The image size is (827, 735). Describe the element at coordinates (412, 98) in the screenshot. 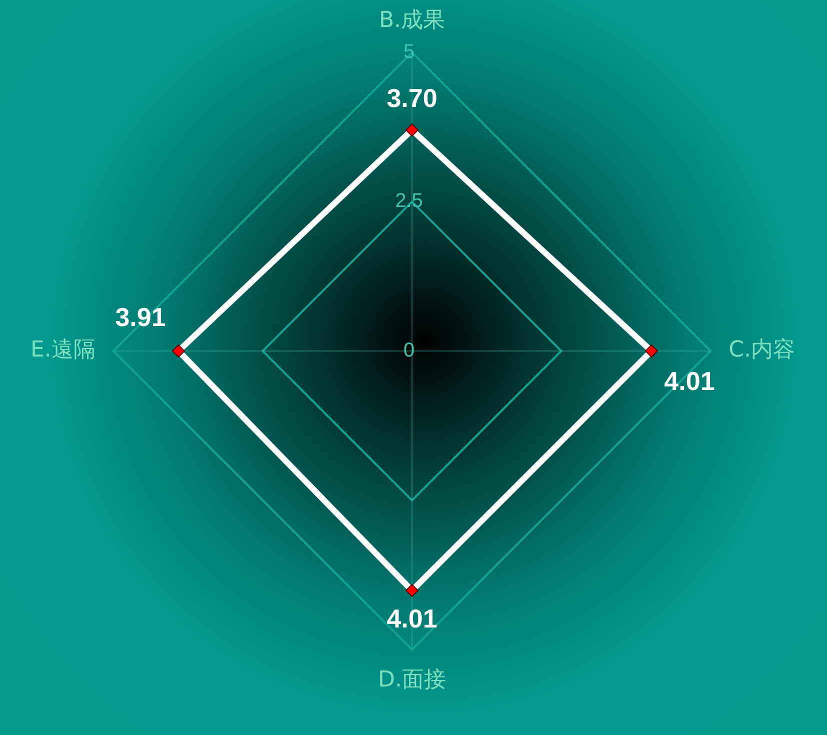

I see `data-label: 3.70` at that location.